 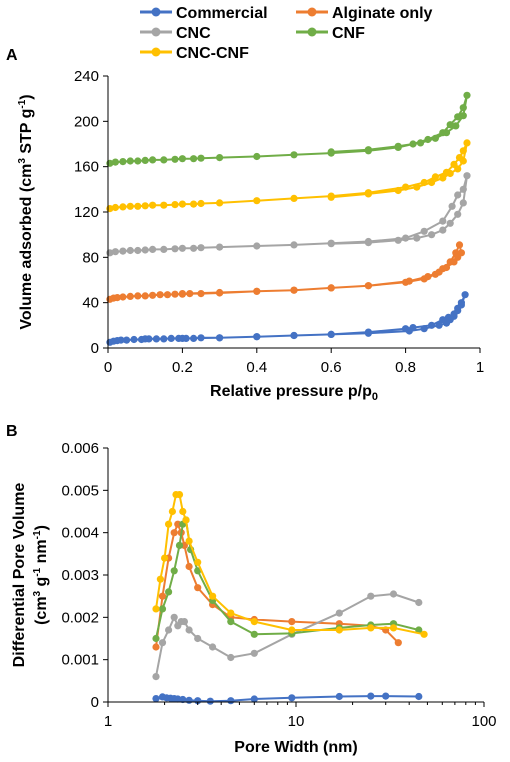 What do you see at coordinates (86, 167) in the screenshot?
I see `a-ytick-label-4: 160` at bounding box center [86, 167].